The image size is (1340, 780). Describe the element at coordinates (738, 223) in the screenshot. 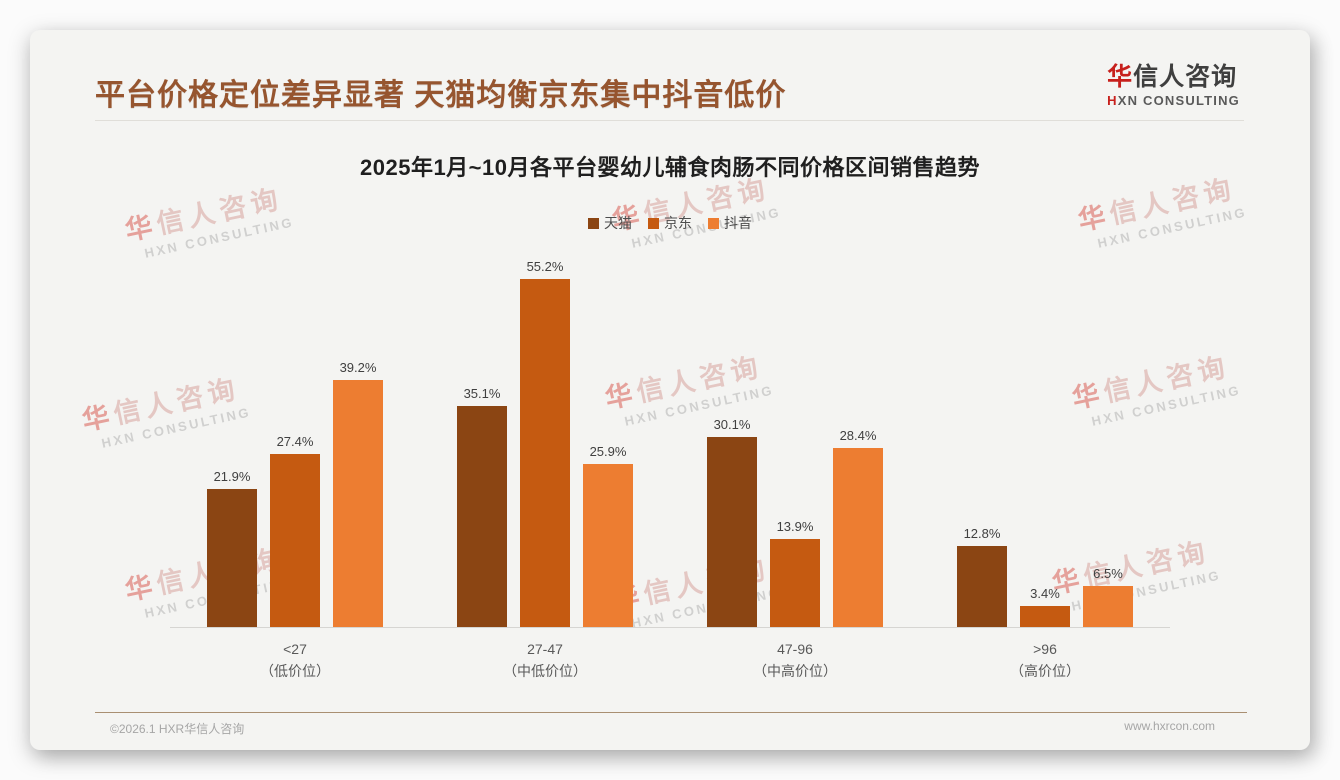

I see `legend-label: 抖音` at that location.